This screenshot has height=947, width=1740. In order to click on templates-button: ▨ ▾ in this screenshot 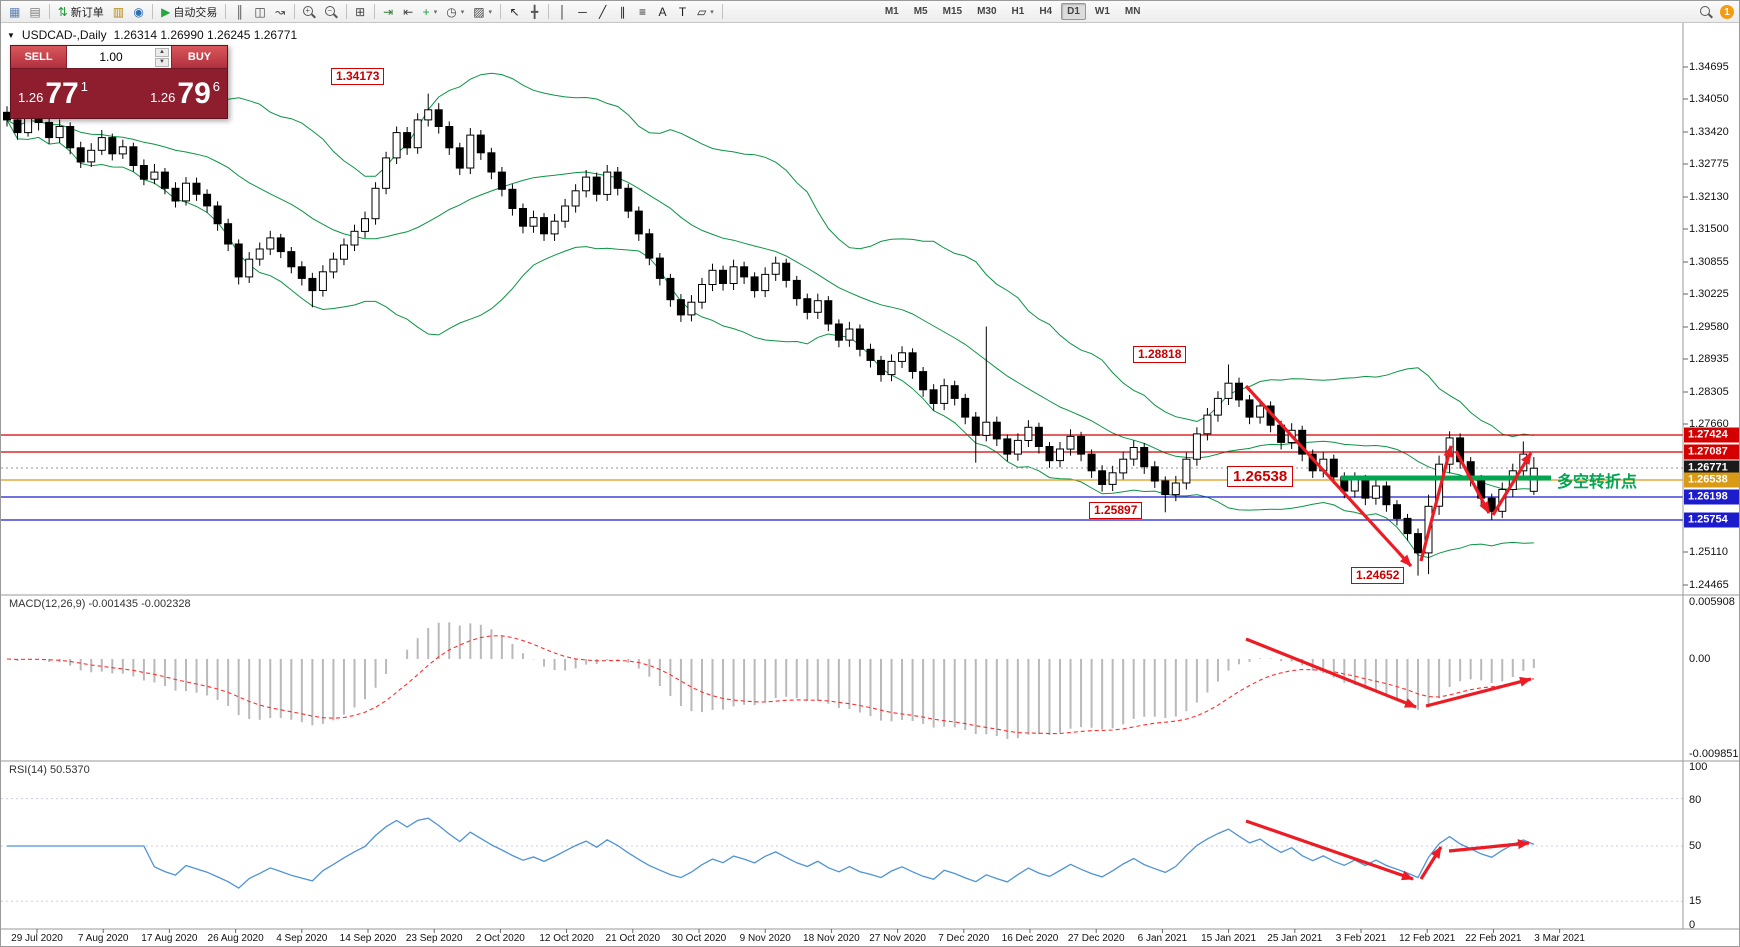, I will do `click(482, 12)`.